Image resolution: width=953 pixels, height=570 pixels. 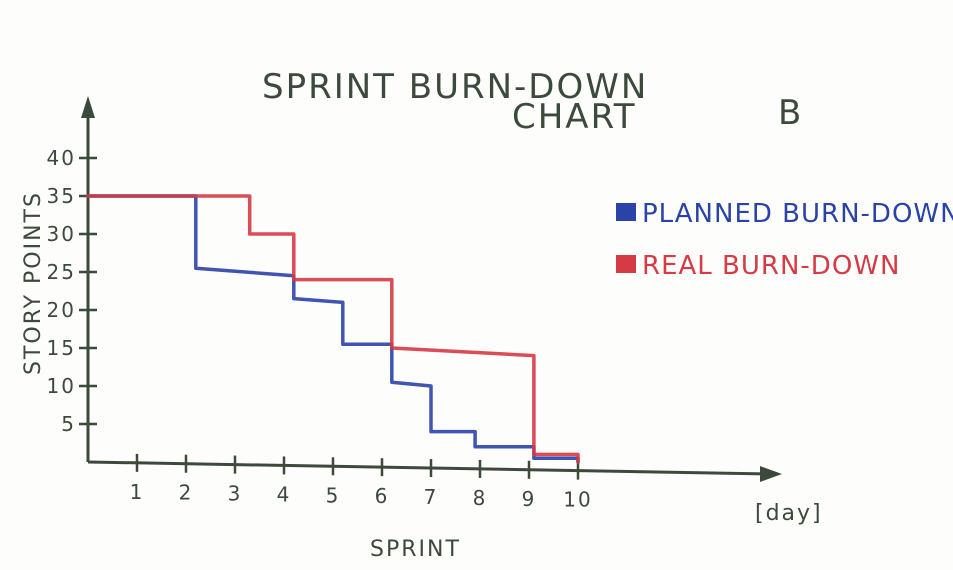 What do you see at coordinates (797, 214) in the screenshot?
I see `legend-label-planned: PLANNED BURN-DOWN` at bounding box center [797, 214].